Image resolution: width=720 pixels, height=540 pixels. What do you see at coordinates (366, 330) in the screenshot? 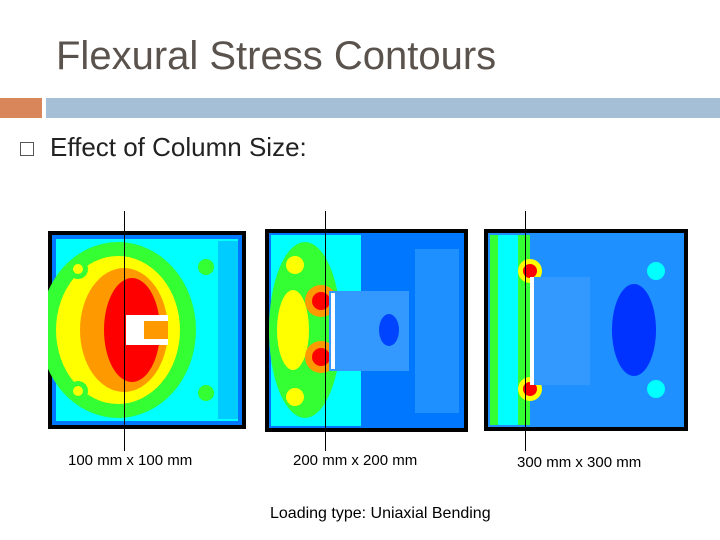
I see `contour-plot-200mm` at bounding box center [366, 330].